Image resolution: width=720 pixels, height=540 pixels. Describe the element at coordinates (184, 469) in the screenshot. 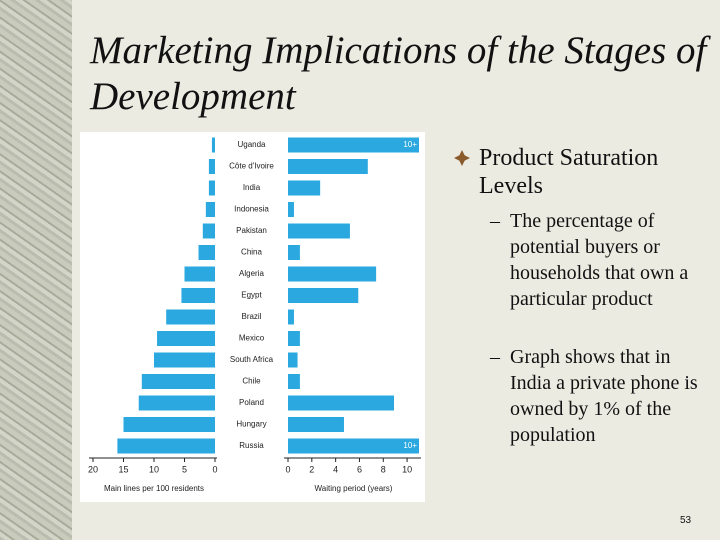

I see `x-tick-label: 5` at that location.